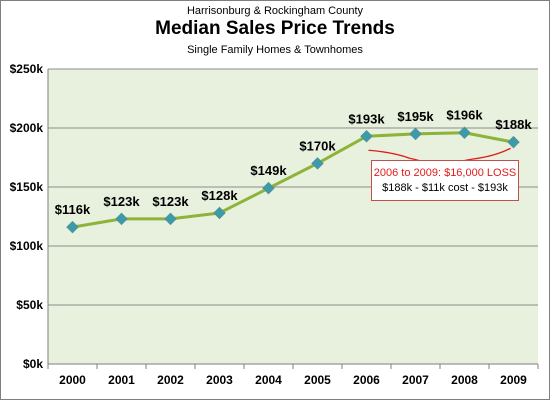 The height and width of the screenshot is (400, 550). What do you see at coordinates (275, 11) in the screenshot?
I see `chart-supertitle: Harrisonburg & Rockingham County` at bounding box center [275, 11].